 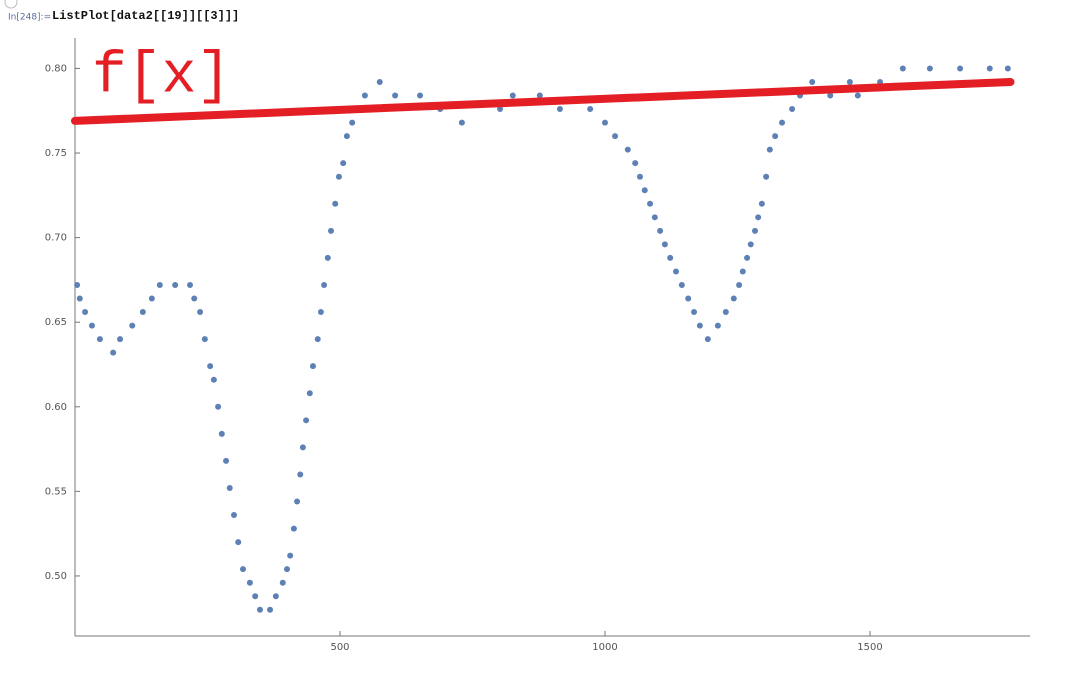 I want to click on y-tick-label: 0.55, so click(x=56, y=491).